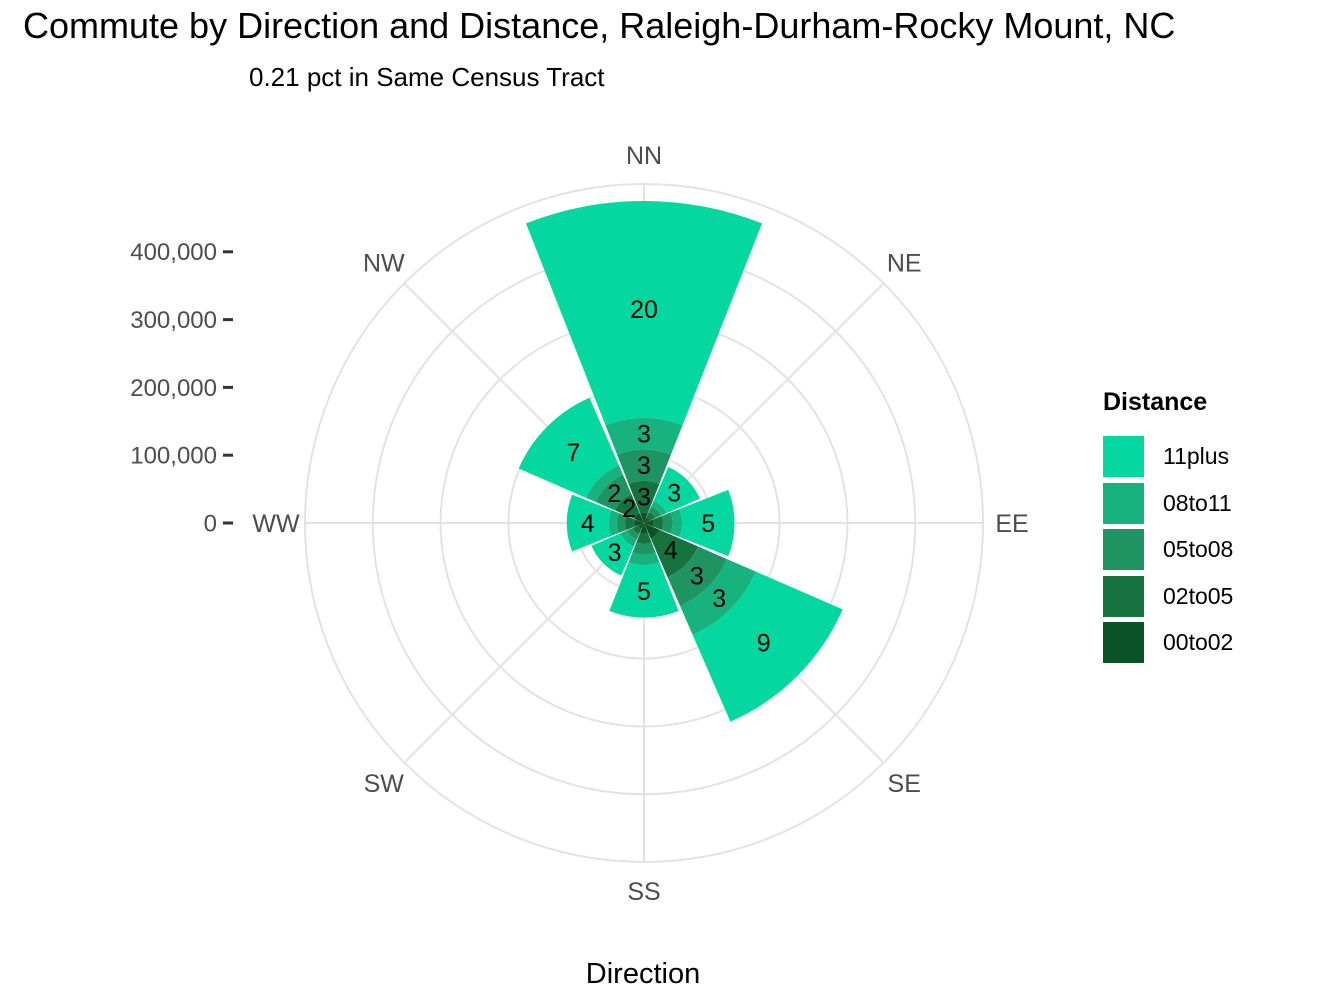 Image resolution: width=1344 pixels, height=1008 pixels. I want to click on wedge-NE-11plus, so click(676, 490).